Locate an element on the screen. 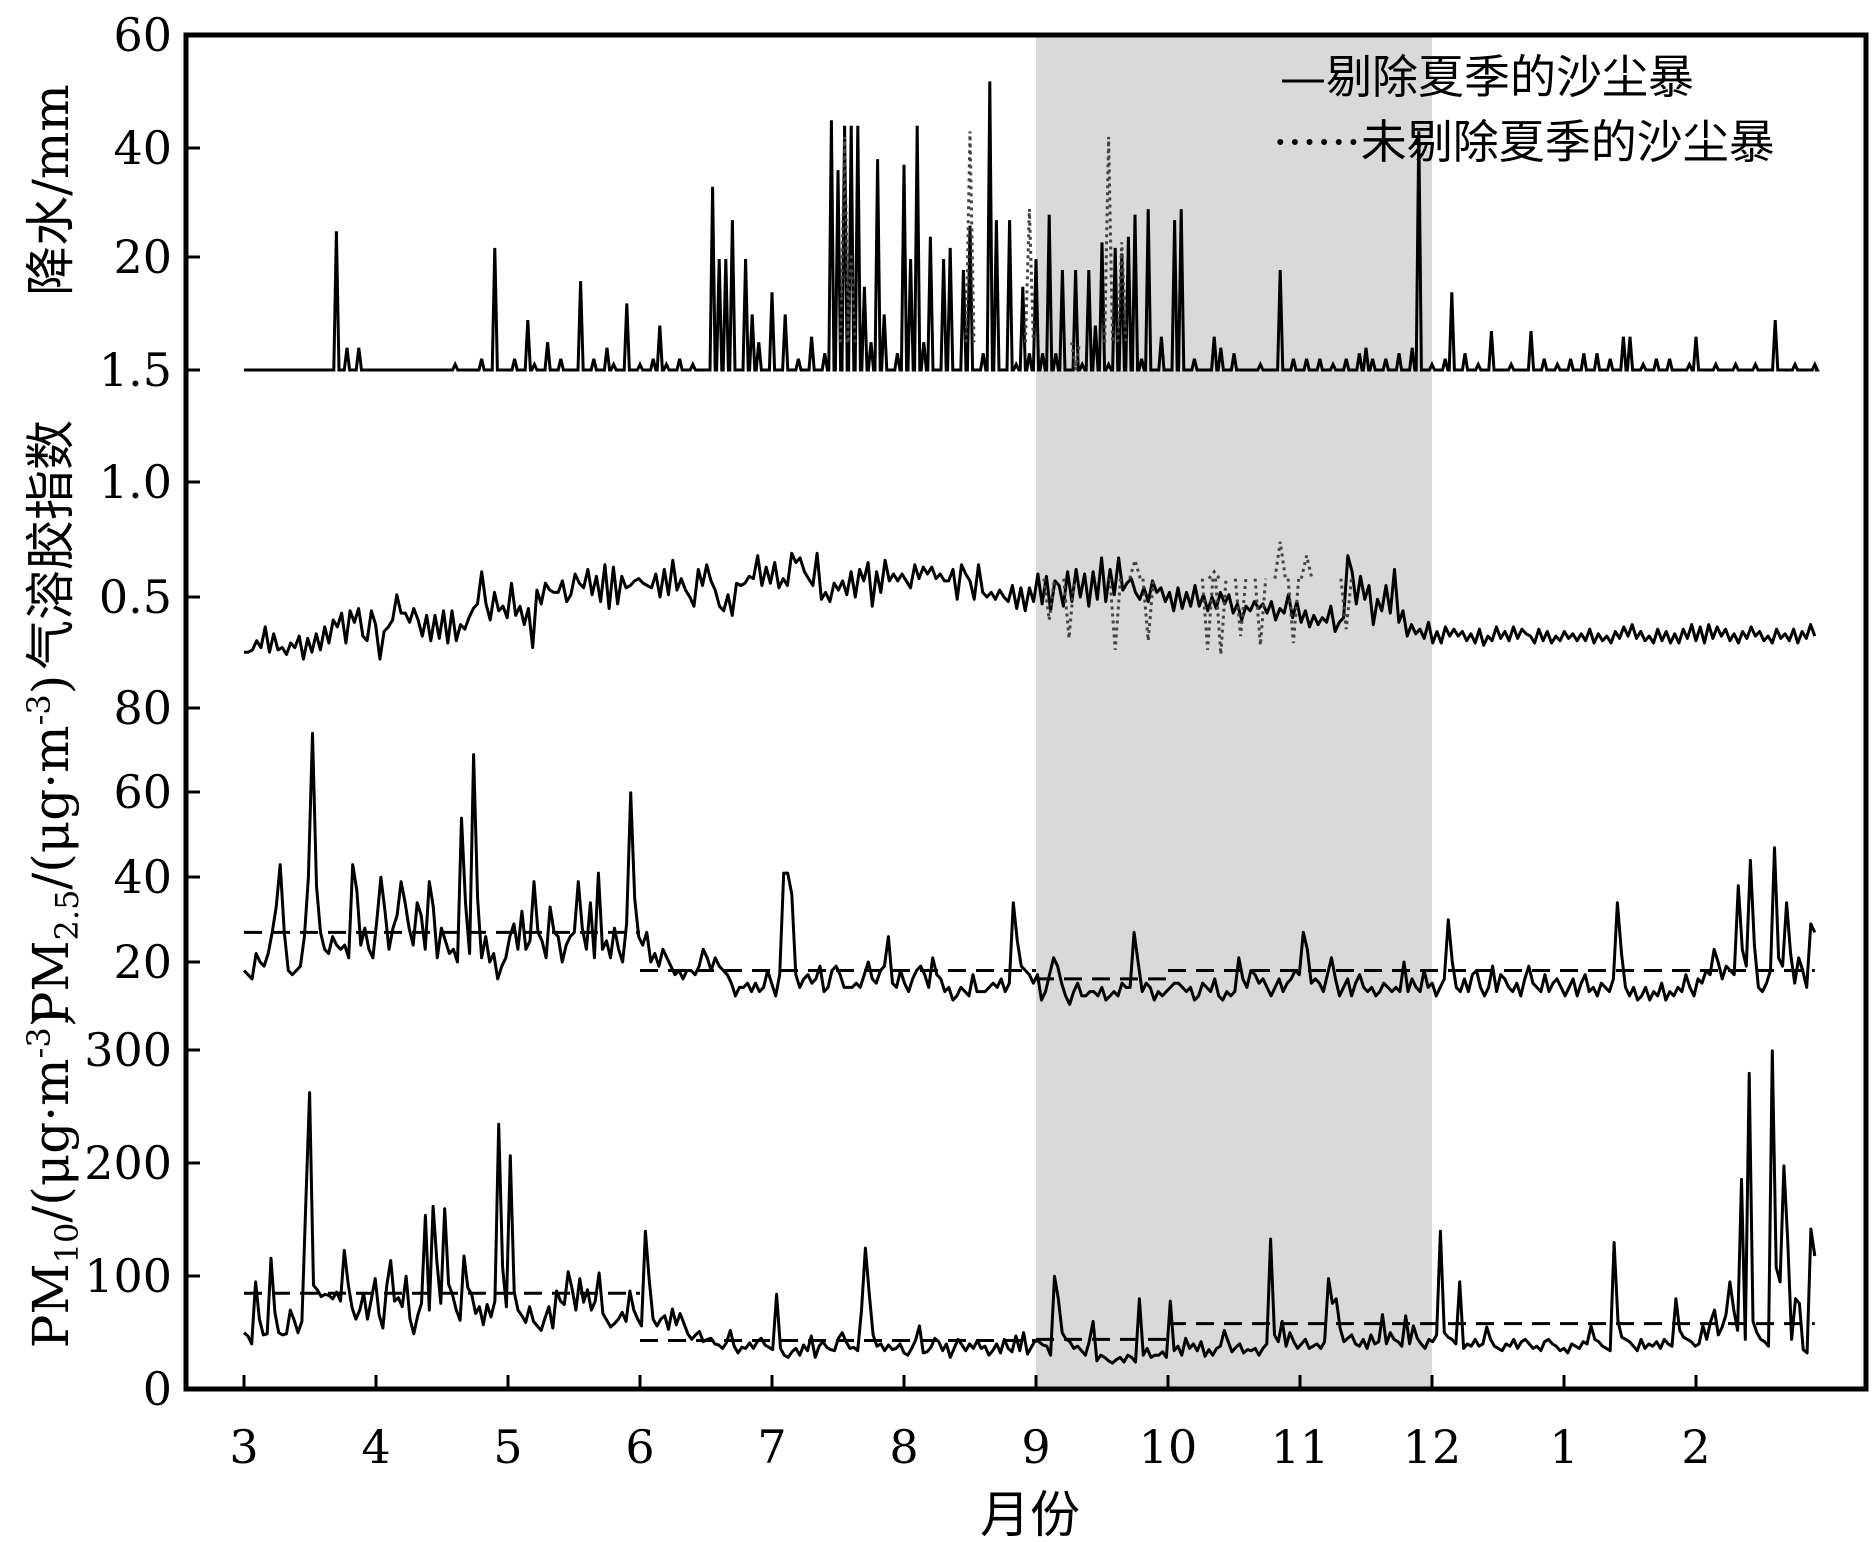 The width and height of the screenshot is (1874, 1542). x-tick-label-8: 8 is located at coordinates (903, 1447).